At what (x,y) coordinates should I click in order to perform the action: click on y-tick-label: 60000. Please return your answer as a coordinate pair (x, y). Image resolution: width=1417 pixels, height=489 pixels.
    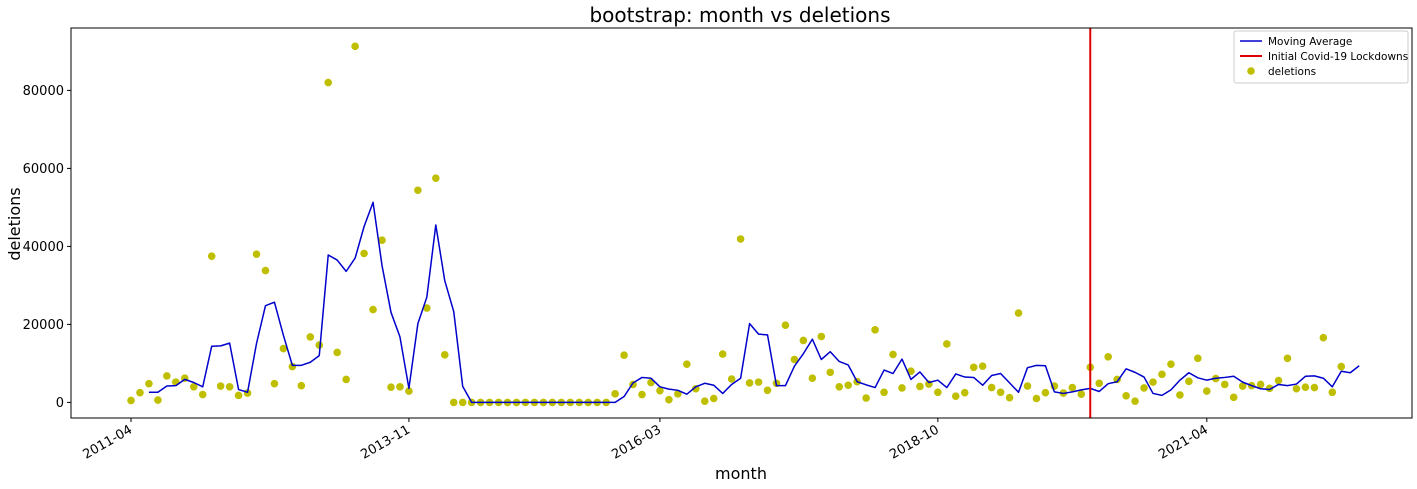
    Looking at the image, I should click on (43, 169).